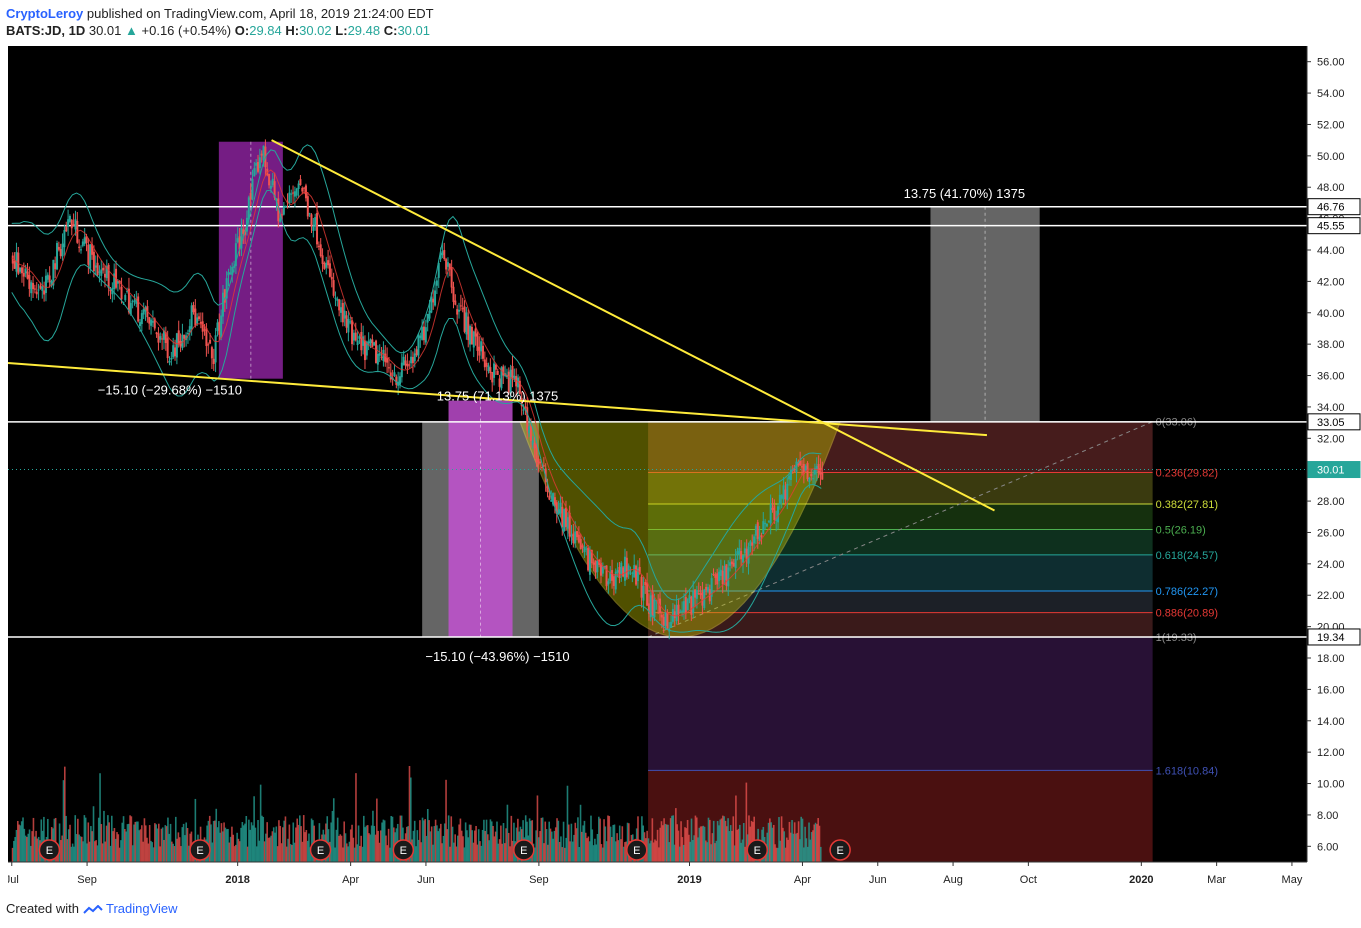 This screenshot has width=1361, height=928. I want to click on earnings-marker, so click(49, 850).